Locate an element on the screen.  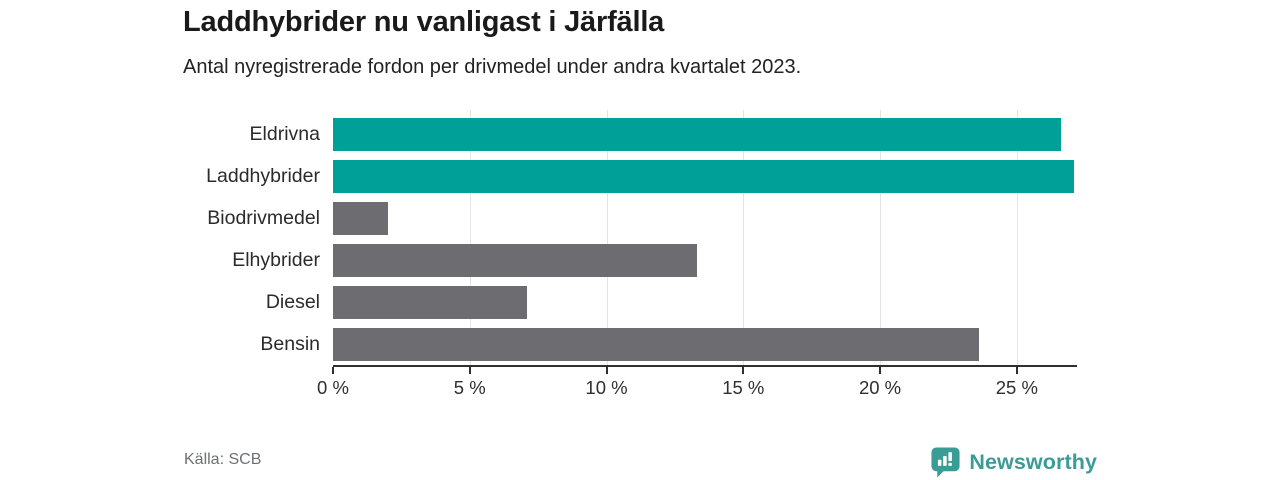
bar-eldrivna is located at coordinates (697, 134).